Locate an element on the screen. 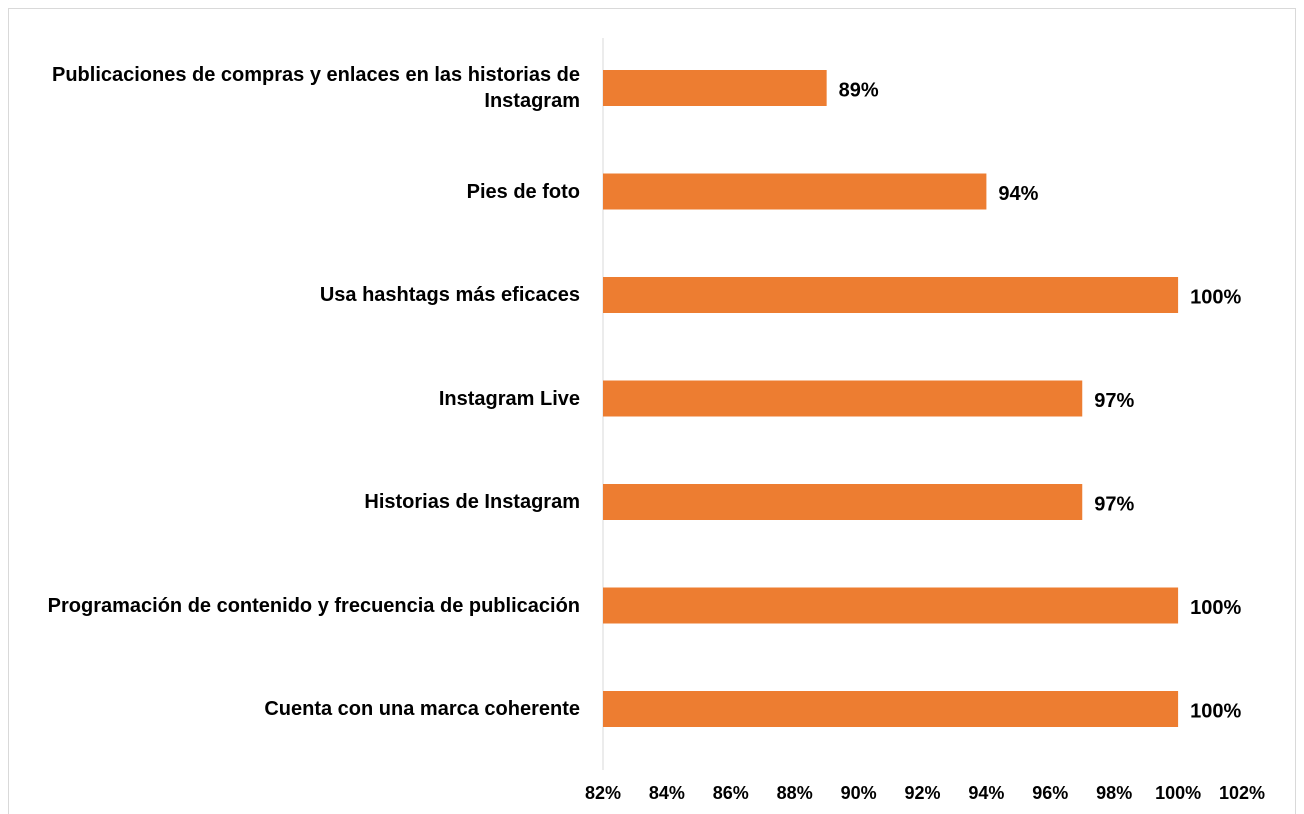 The width and height of the screenshot is (1304, 814). x-tick-label: 94% is located at coordinates (986, 793).